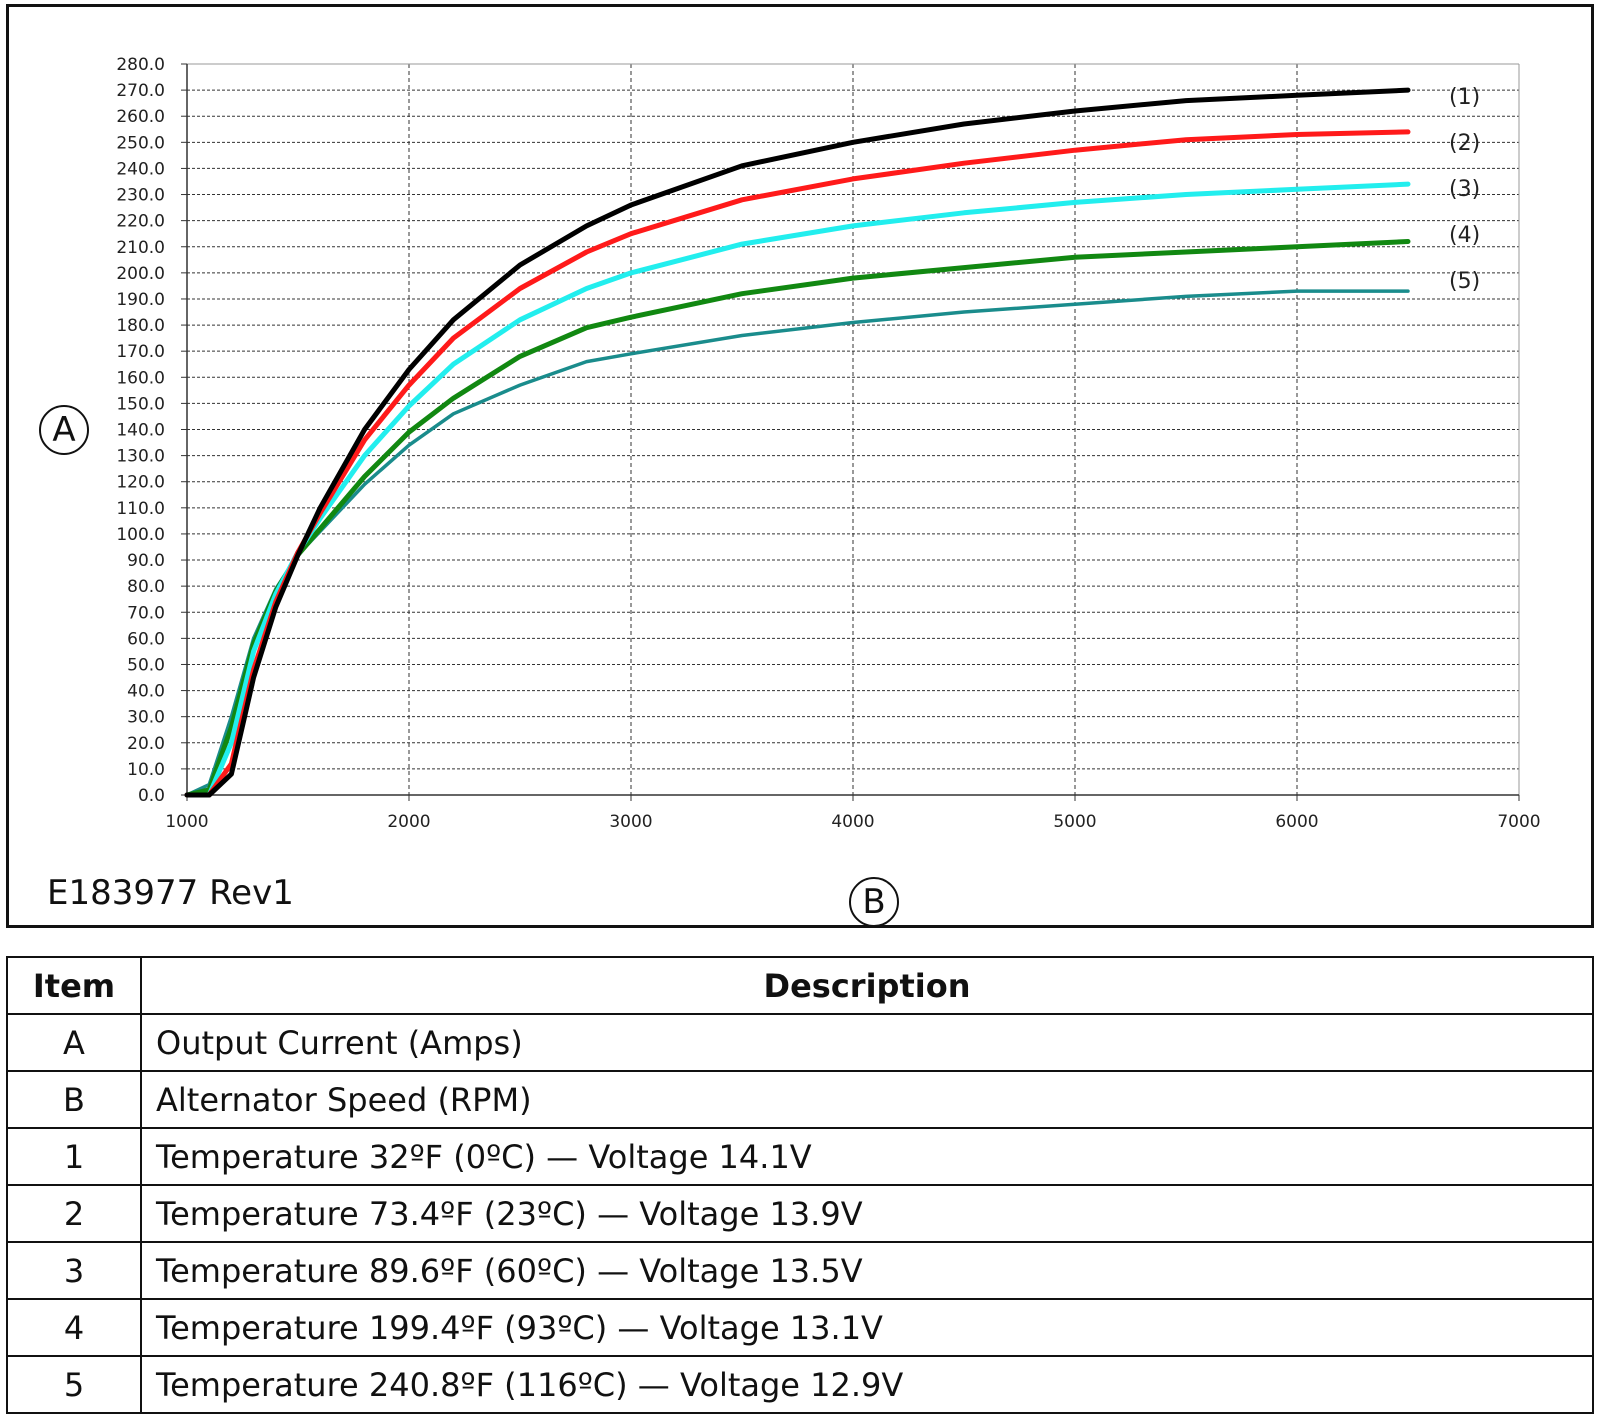 The height and width of the screenshot is (1427, 1600). What do you see at coordinates (186, 822) in the screenshot?
I see `x-tick-label: 1000` at bounding box center [186, 822].